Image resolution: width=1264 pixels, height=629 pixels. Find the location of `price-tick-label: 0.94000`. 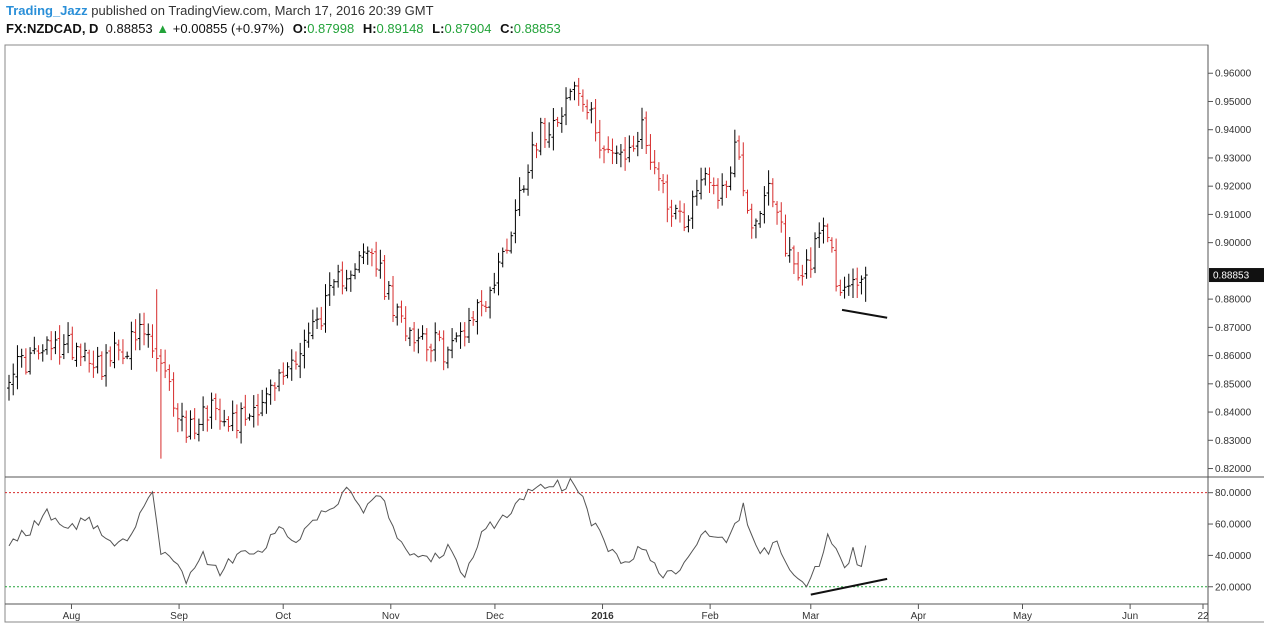

price-tick-label: 0.94000 is located at coordinates (1233, 130).